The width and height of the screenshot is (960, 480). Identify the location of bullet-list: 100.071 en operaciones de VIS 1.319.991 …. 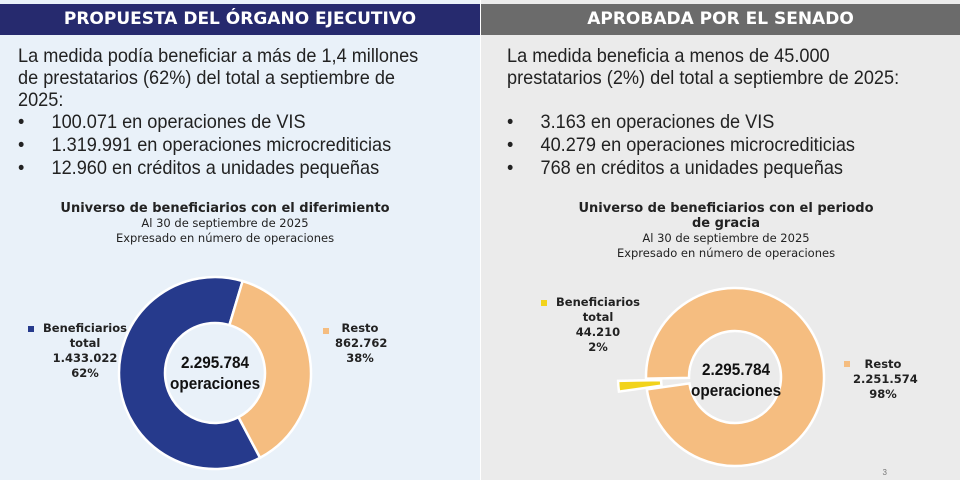
(204, 145).